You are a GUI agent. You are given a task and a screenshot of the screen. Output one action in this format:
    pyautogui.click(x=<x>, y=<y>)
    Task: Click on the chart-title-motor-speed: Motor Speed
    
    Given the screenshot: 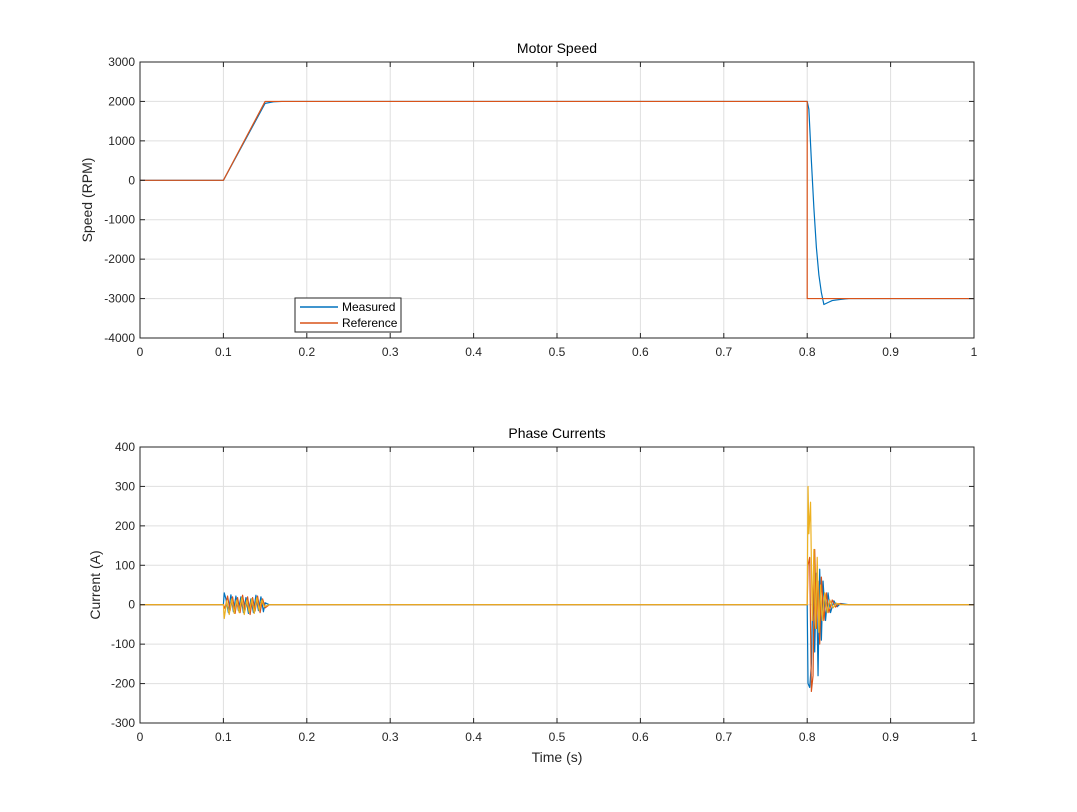 What is the action you would take?
    pyautogui.click(x=557, y=48)
    